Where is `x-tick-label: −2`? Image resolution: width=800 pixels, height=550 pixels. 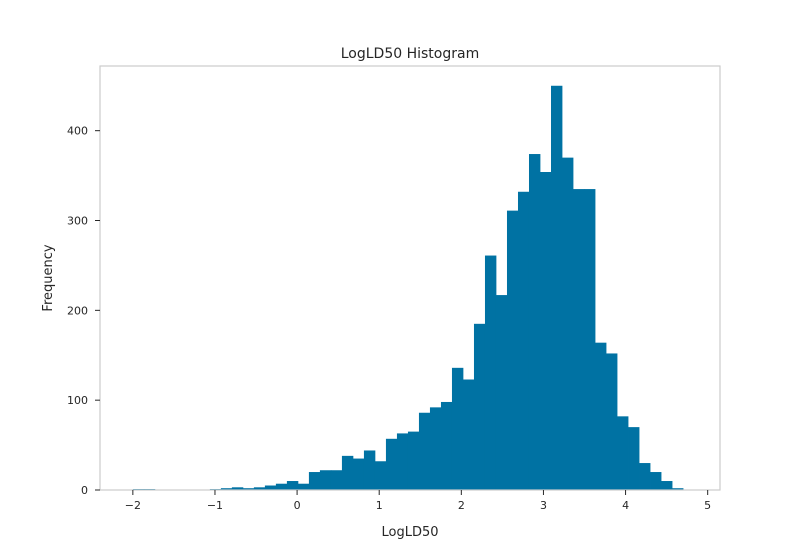 x-tick-label: −2 is located at coordinates (133, 505).